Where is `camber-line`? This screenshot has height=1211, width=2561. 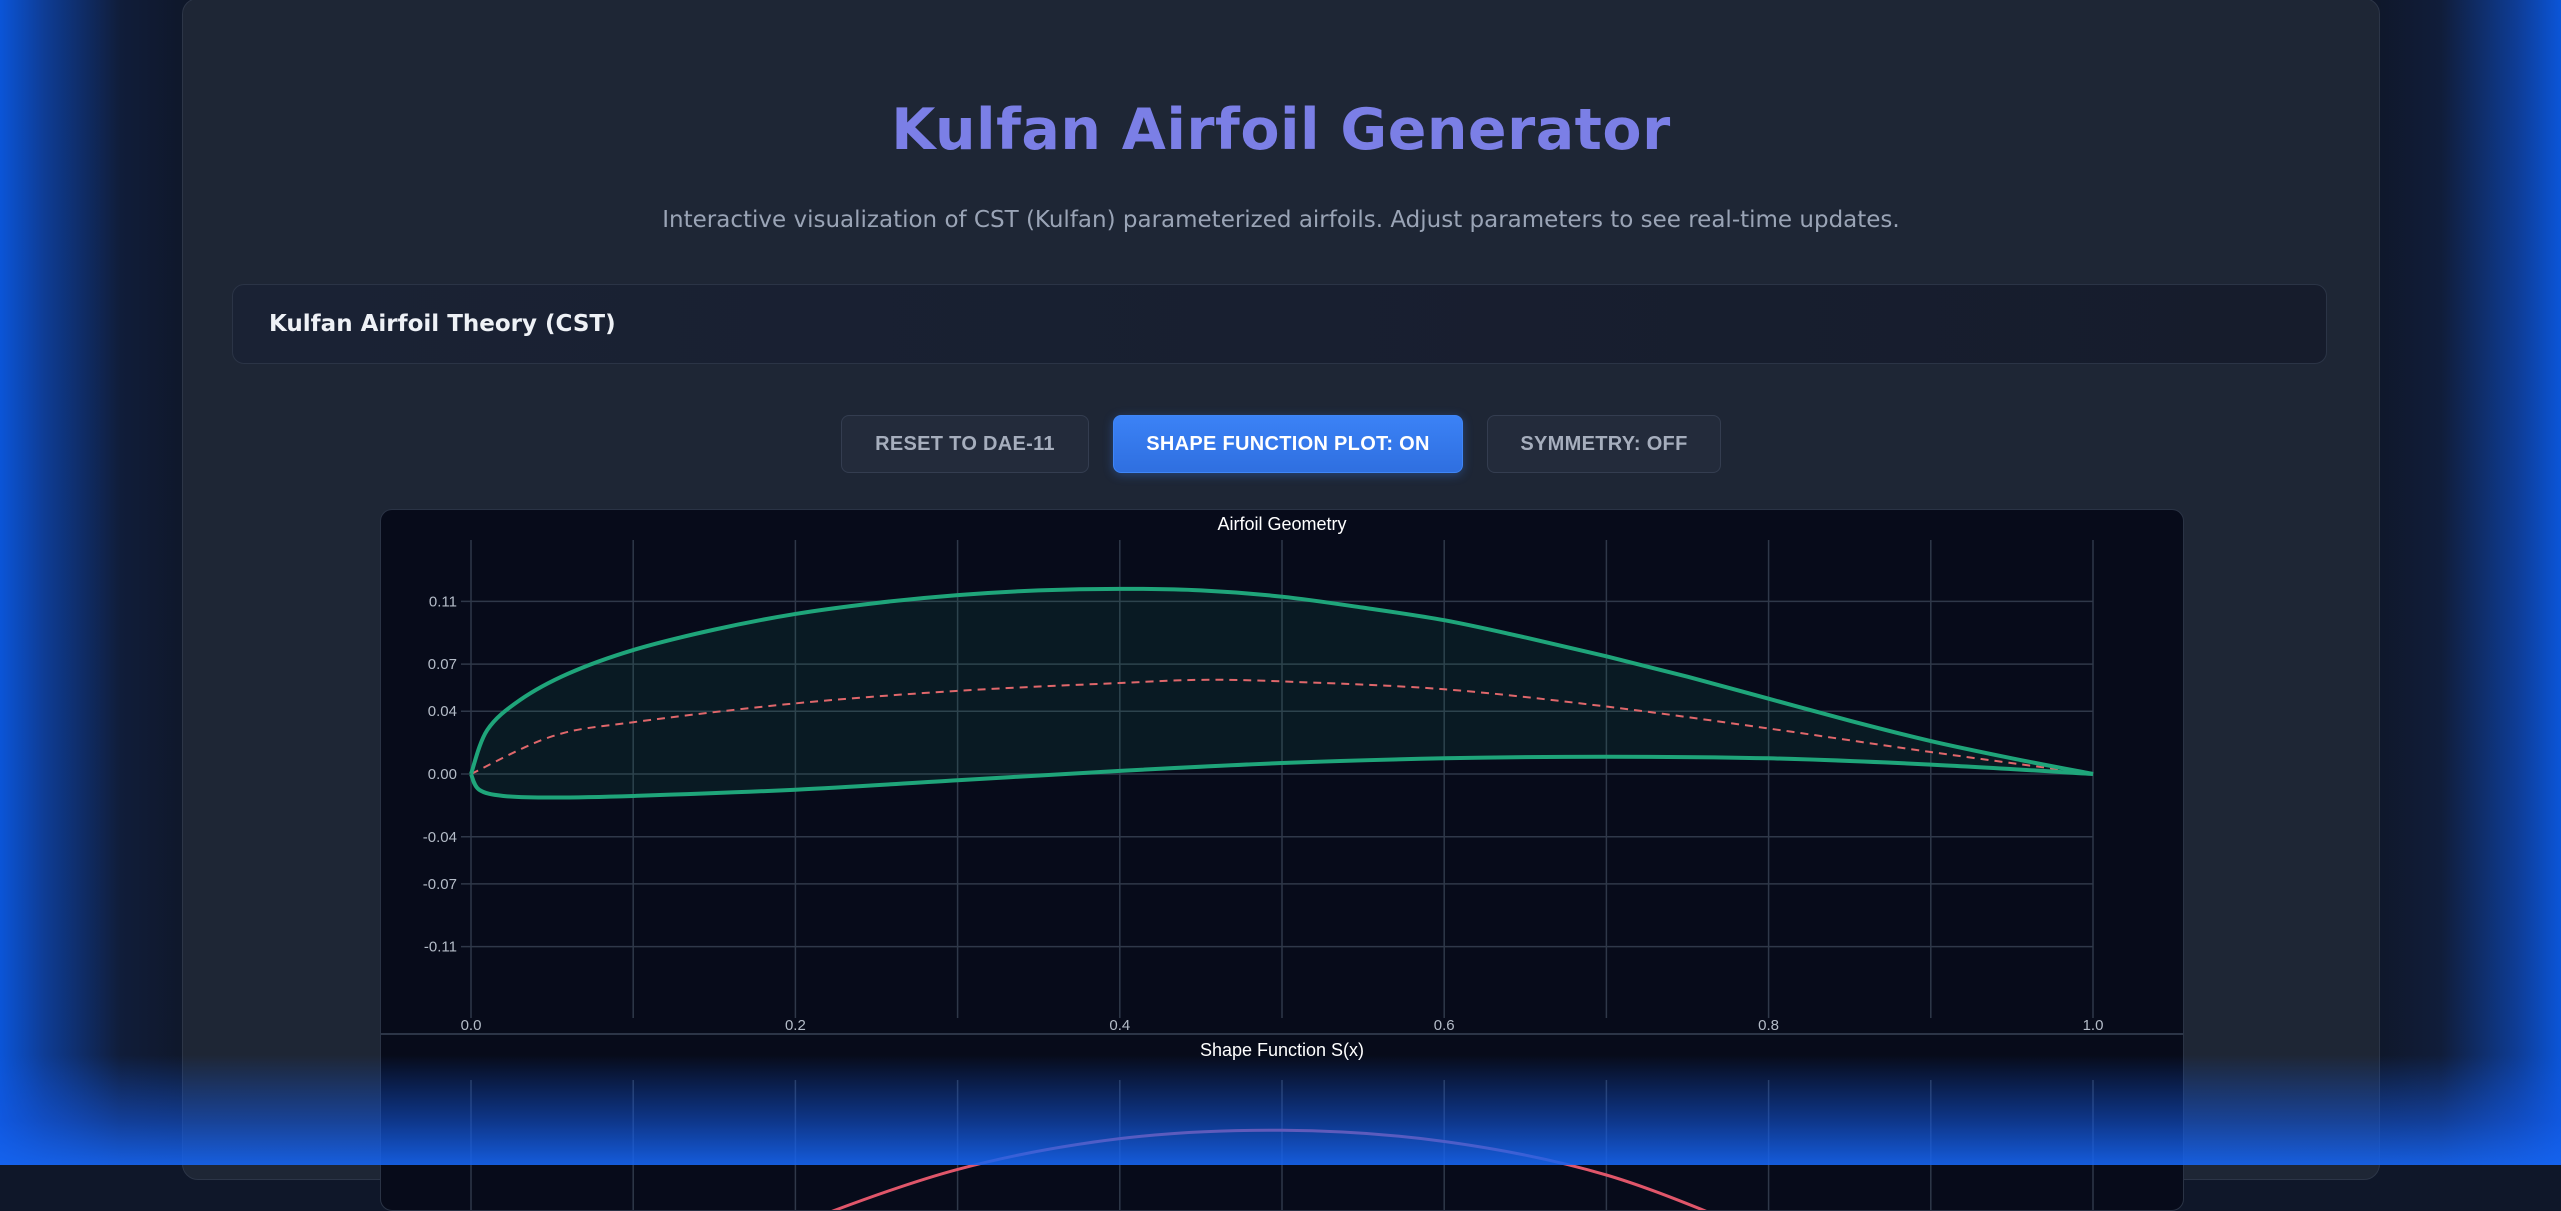
camber-line is located at coordinates (1282, 726).